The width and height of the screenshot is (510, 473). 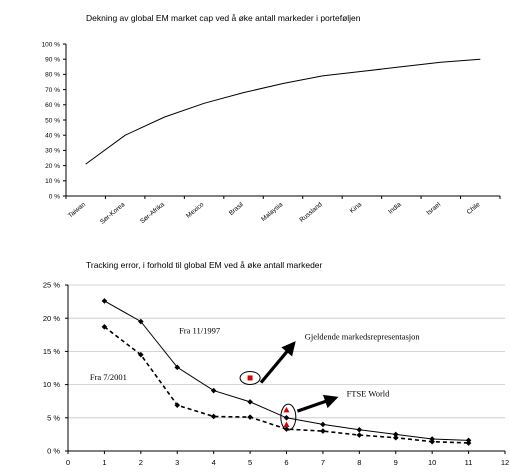 What do you see at coordinates (52, 136) in the screenshot?
I see `chart1-y-tick-label: 40 %` at bounding box center [52, 136].